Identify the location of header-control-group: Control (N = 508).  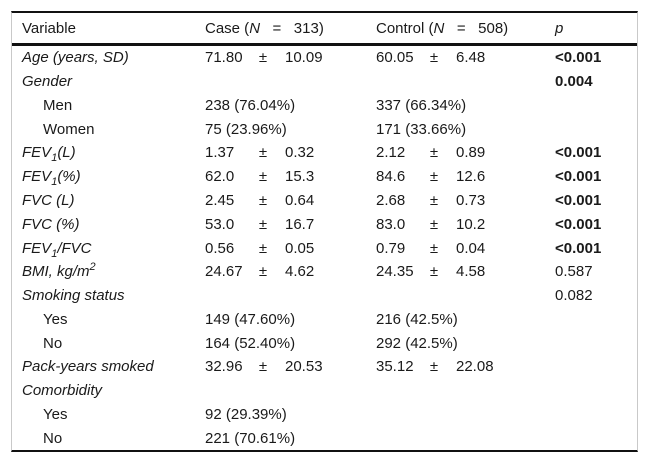
(465, 28).